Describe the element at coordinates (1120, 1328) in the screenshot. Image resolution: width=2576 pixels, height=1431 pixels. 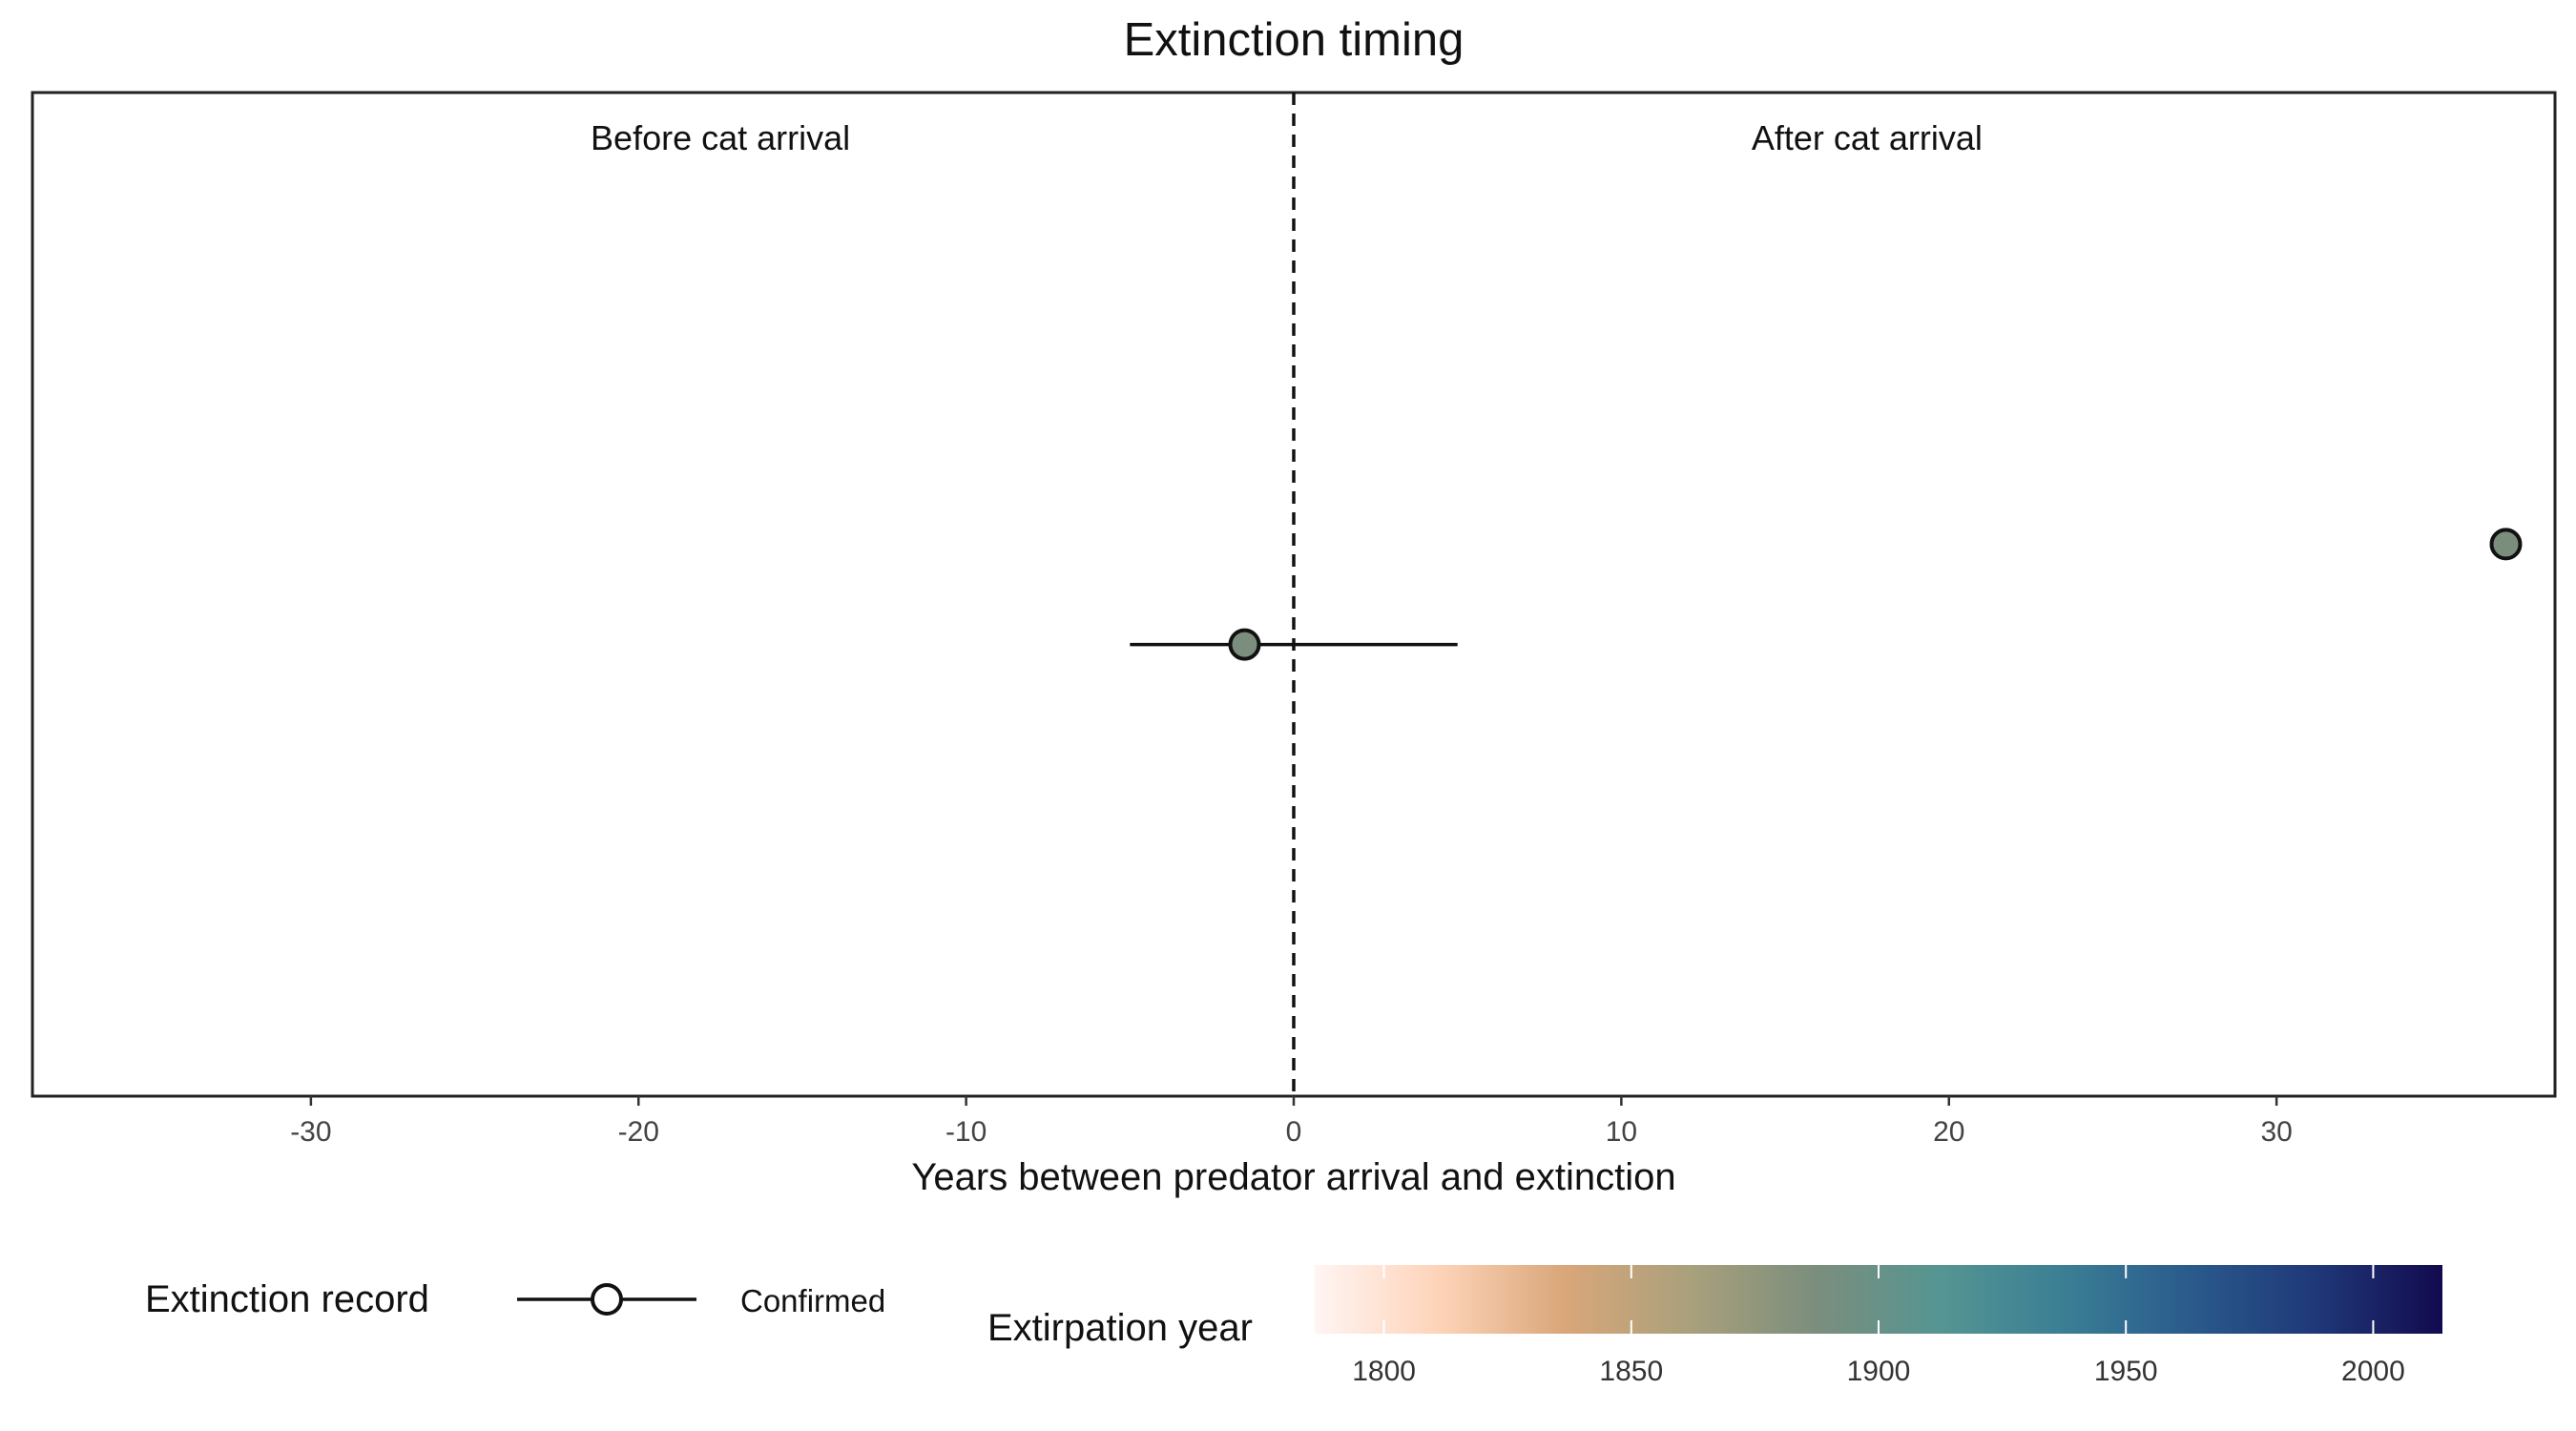
I see `color-legend-title: Extirpation year` at that location.